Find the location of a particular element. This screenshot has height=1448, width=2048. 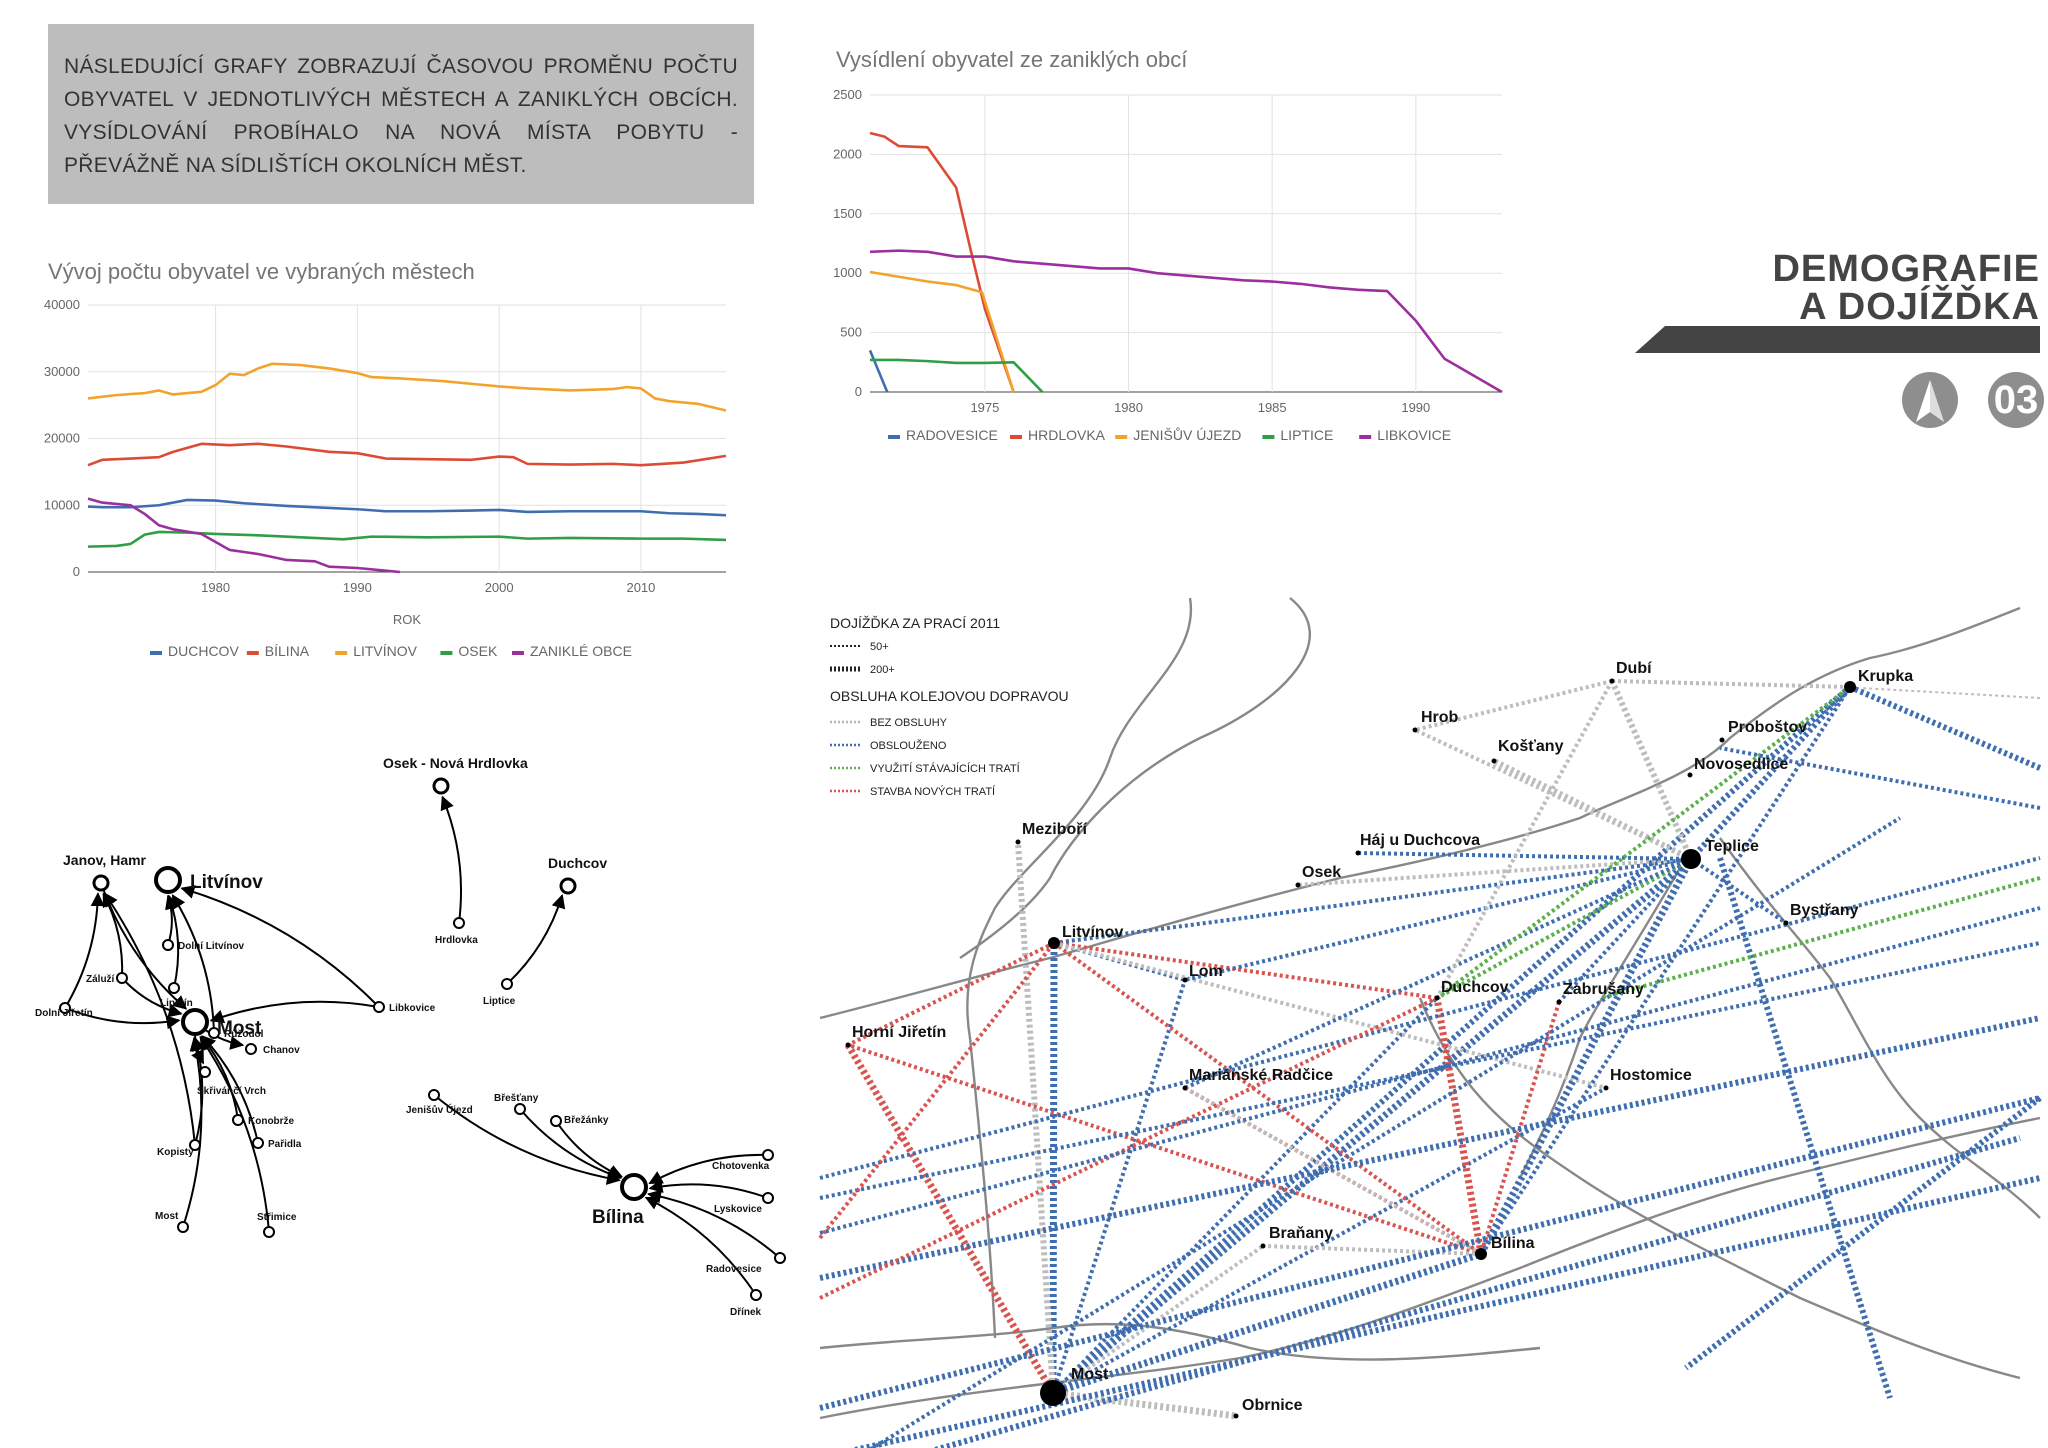

flow-node-label: Hrdlovka is located at coordinates (456, 940).